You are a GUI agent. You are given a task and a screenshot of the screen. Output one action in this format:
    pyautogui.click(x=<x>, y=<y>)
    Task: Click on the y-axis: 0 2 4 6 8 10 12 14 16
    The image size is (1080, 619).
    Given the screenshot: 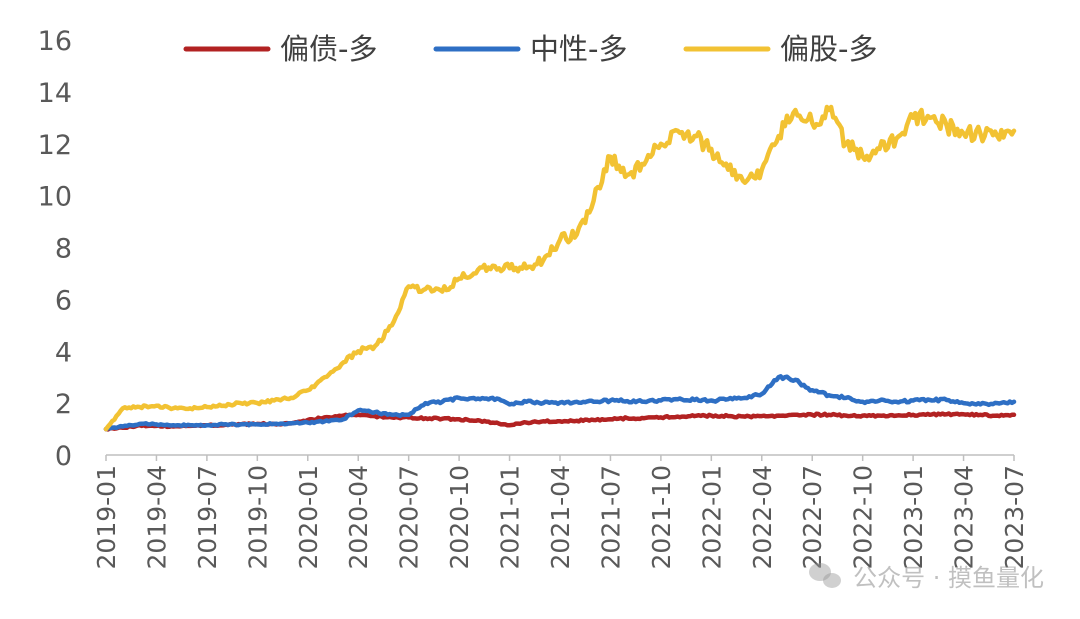 What is the action you would take?
    pyautogui.click(x=55, y=249)
    